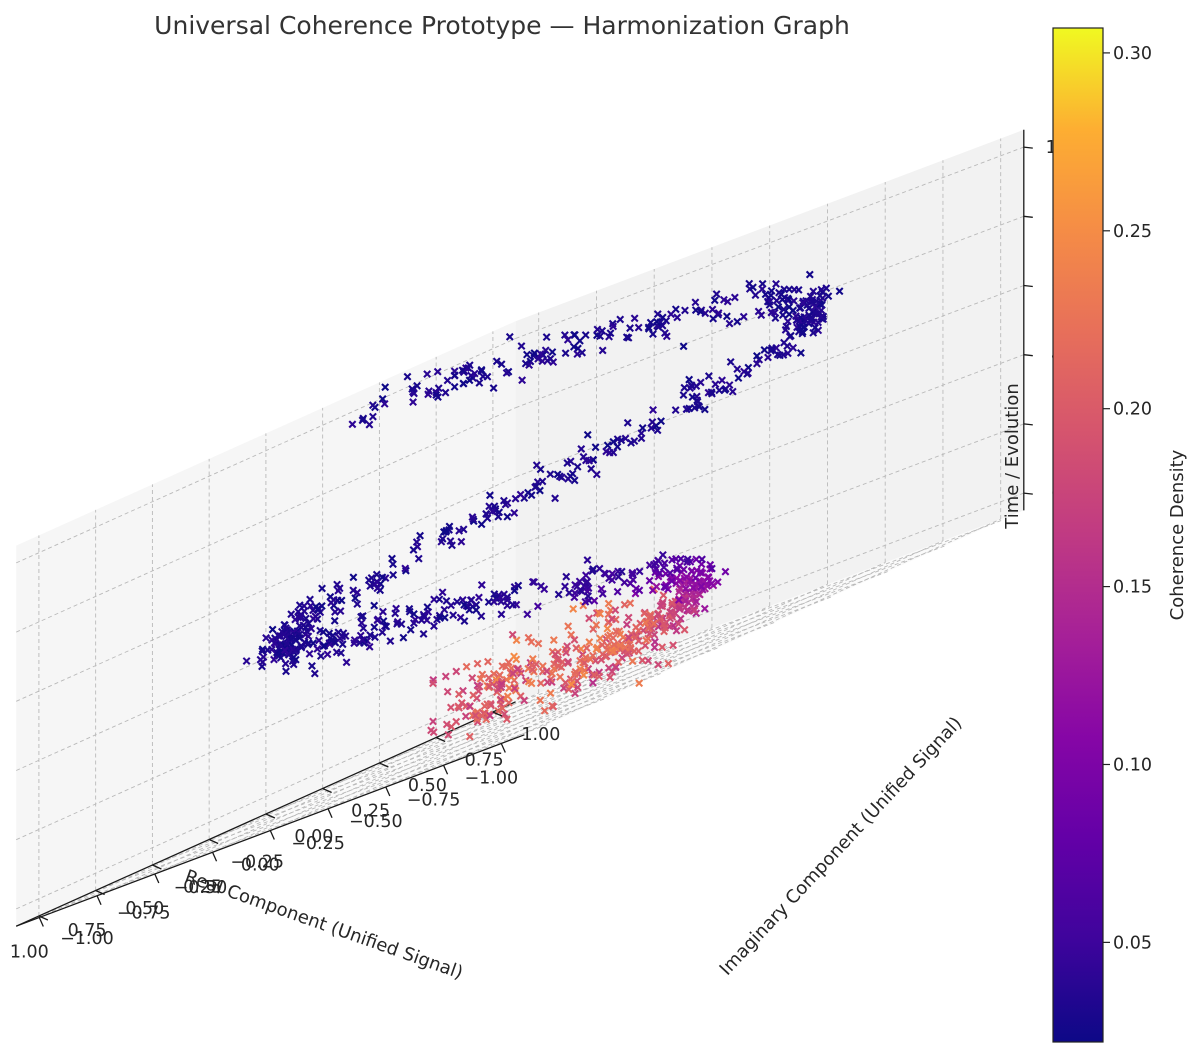 The height and width of the screenshot is (1058, 1200). What do you see at coordinates (540, 735) in the screenshot?
I see `y-tick-label: 1.00` at bounding box center [540, 735].